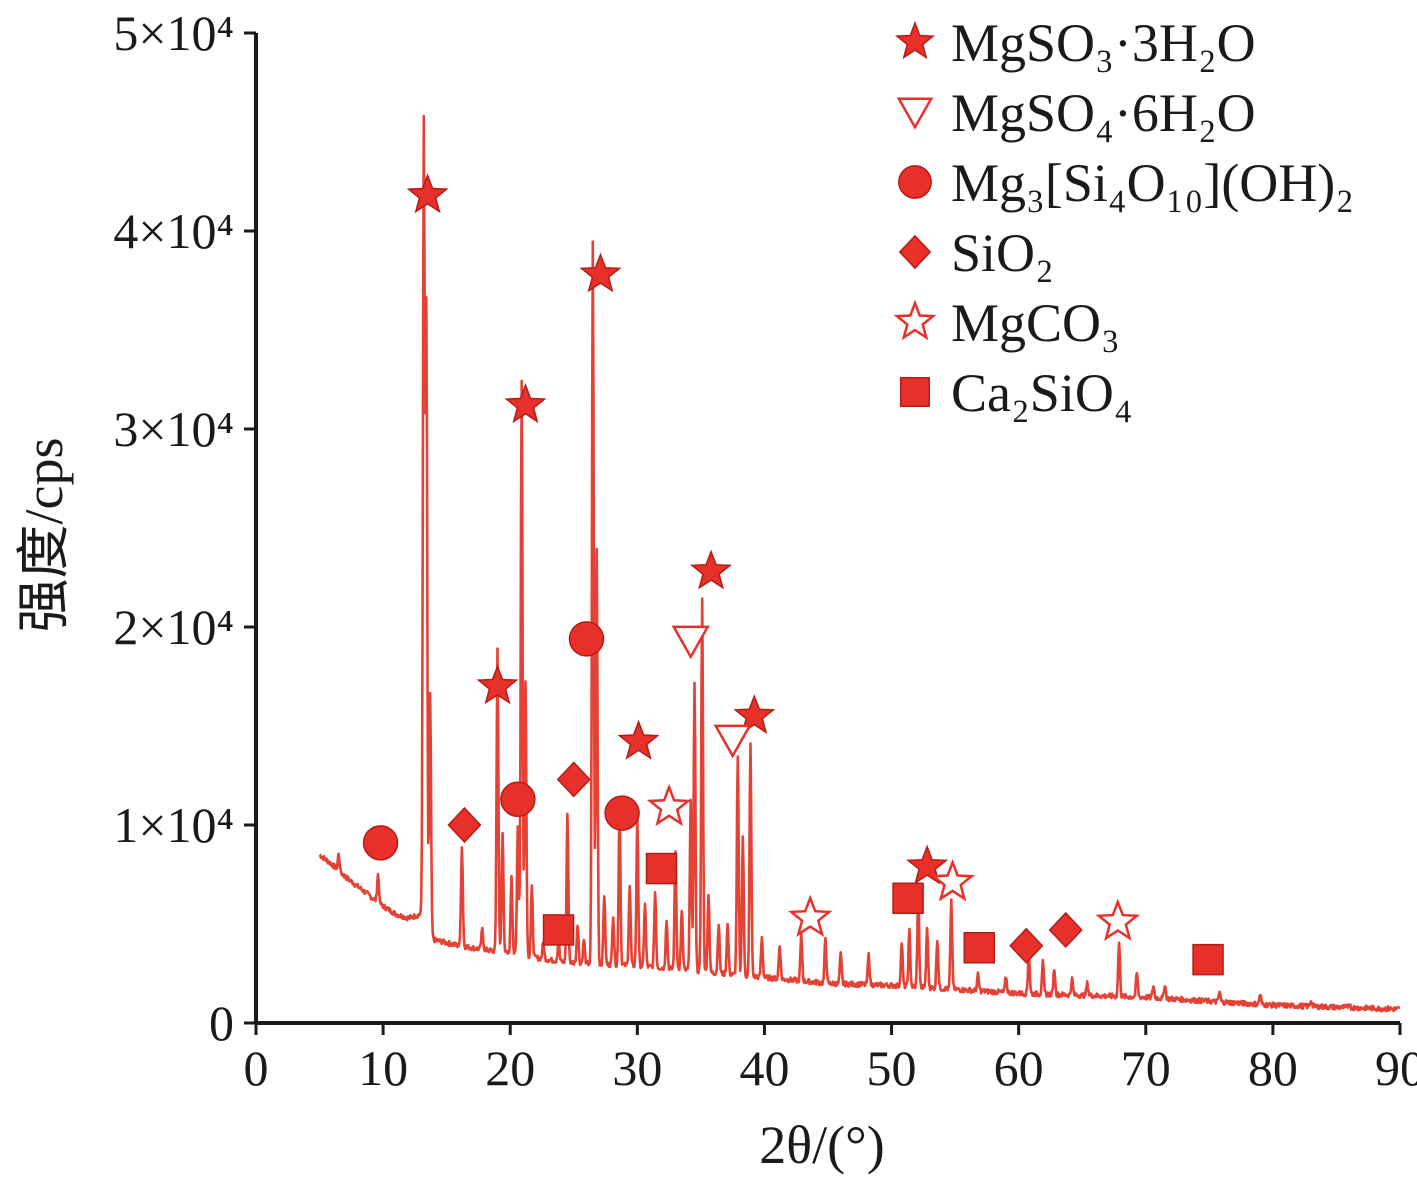 The height and width of the screenshot is (1181, 1417). Describe the element at coordinates (1152, 183) in the screenshot. I see `legend-label: Mg₃[Si₄O₁₀](OH)₂` at that location.